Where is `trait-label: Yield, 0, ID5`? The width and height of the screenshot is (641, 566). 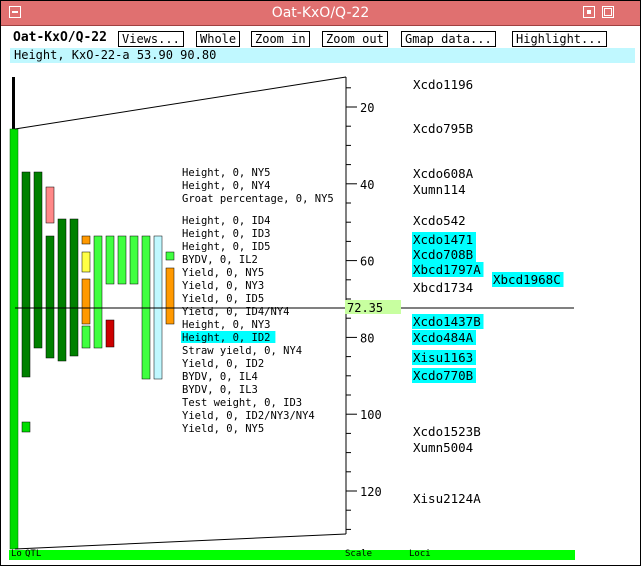 trait-label: Yield, 0, ID5 is located at coordinates (223, 299).